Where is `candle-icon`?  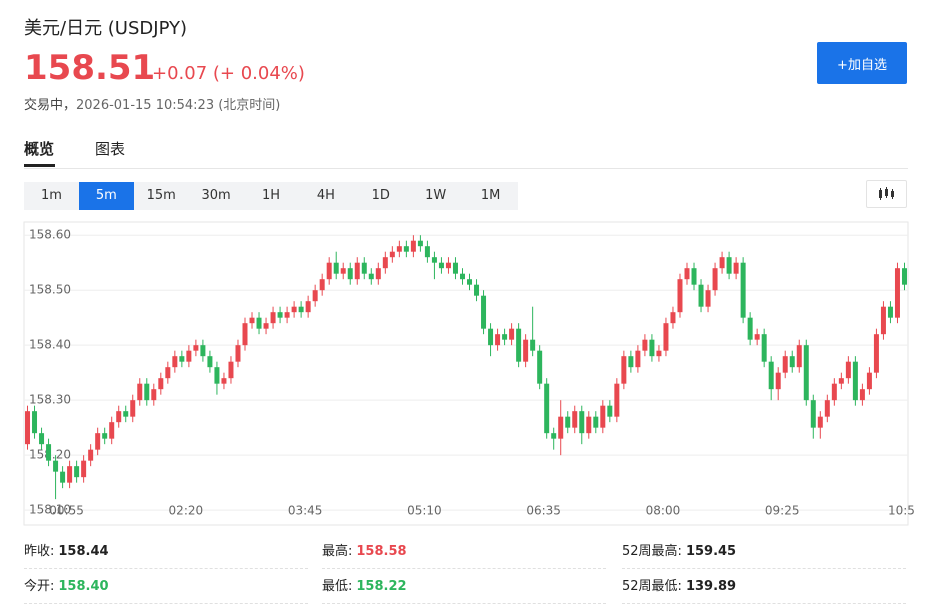
candle-icon is located at coordinates (886, 193).